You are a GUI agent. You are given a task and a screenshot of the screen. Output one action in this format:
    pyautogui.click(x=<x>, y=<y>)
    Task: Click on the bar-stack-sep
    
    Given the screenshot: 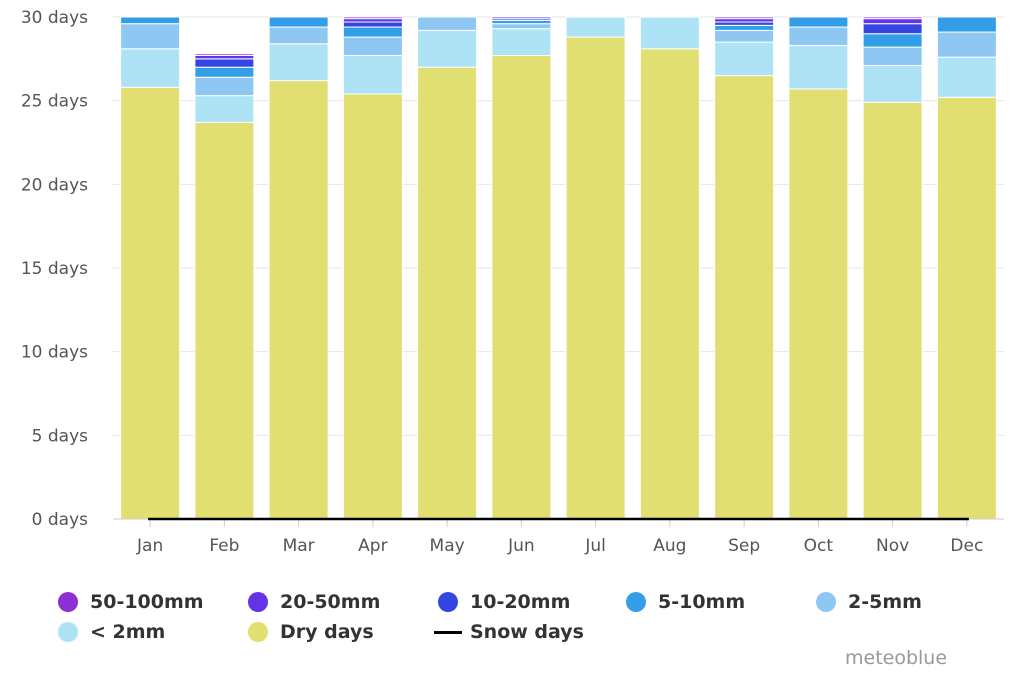 What is the action you would take?
    pyautogui.click(x=744, y=268)
    